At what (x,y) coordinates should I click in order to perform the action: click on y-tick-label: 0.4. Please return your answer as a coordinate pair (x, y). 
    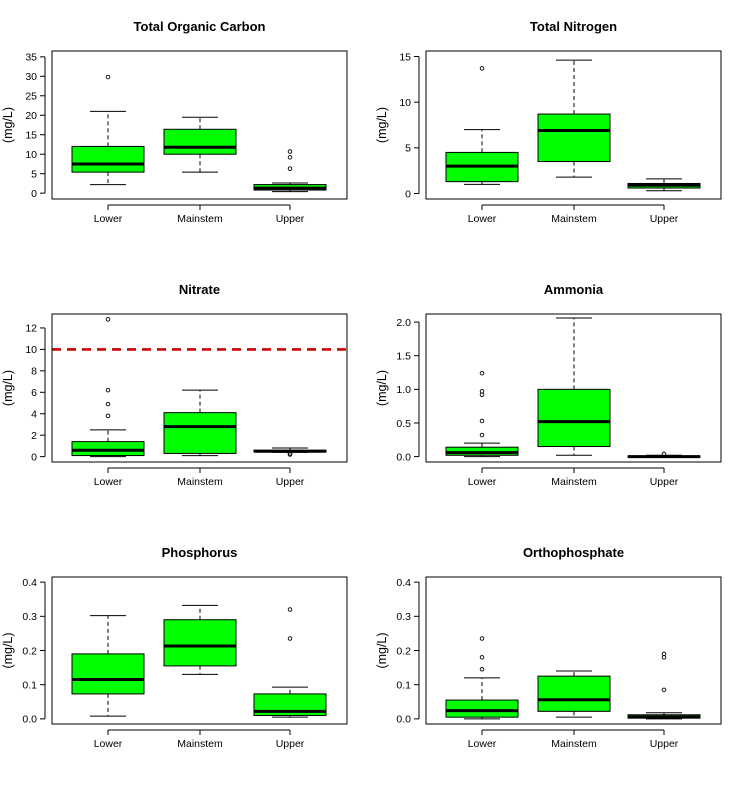
    Looking at the image, I should click on (403, 583).